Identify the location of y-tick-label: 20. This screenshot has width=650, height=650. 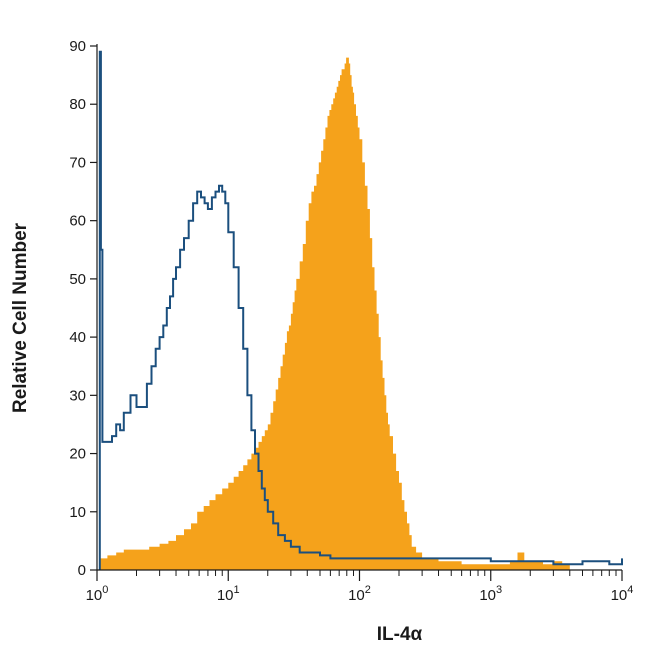
(77, 454).